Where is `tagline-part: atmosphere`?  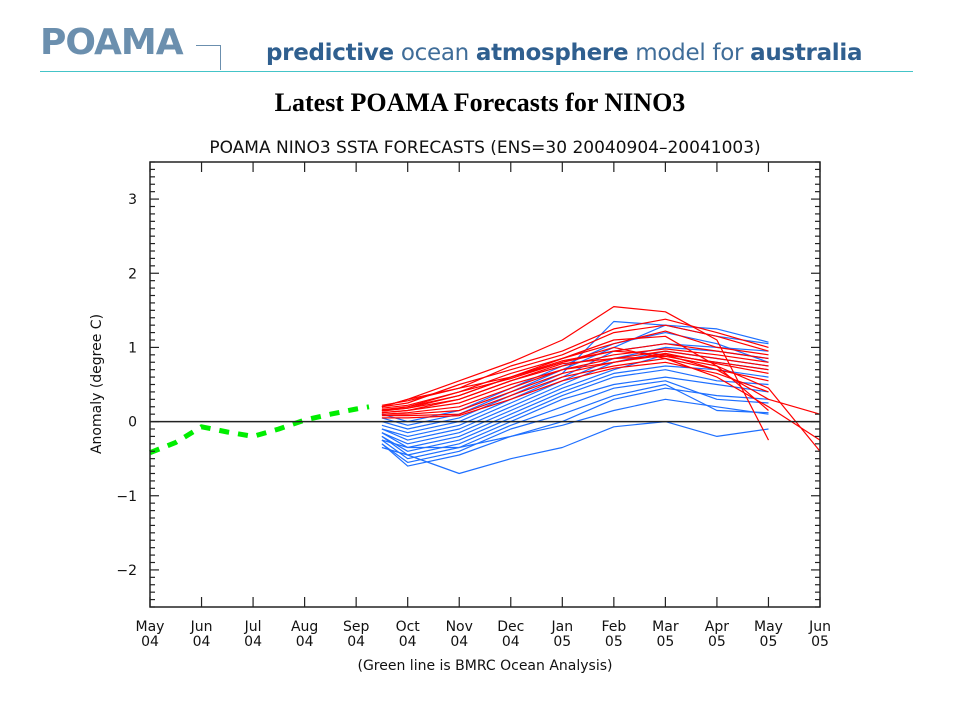
tagline-part: atmosphere is located at coordinates (552, 53).